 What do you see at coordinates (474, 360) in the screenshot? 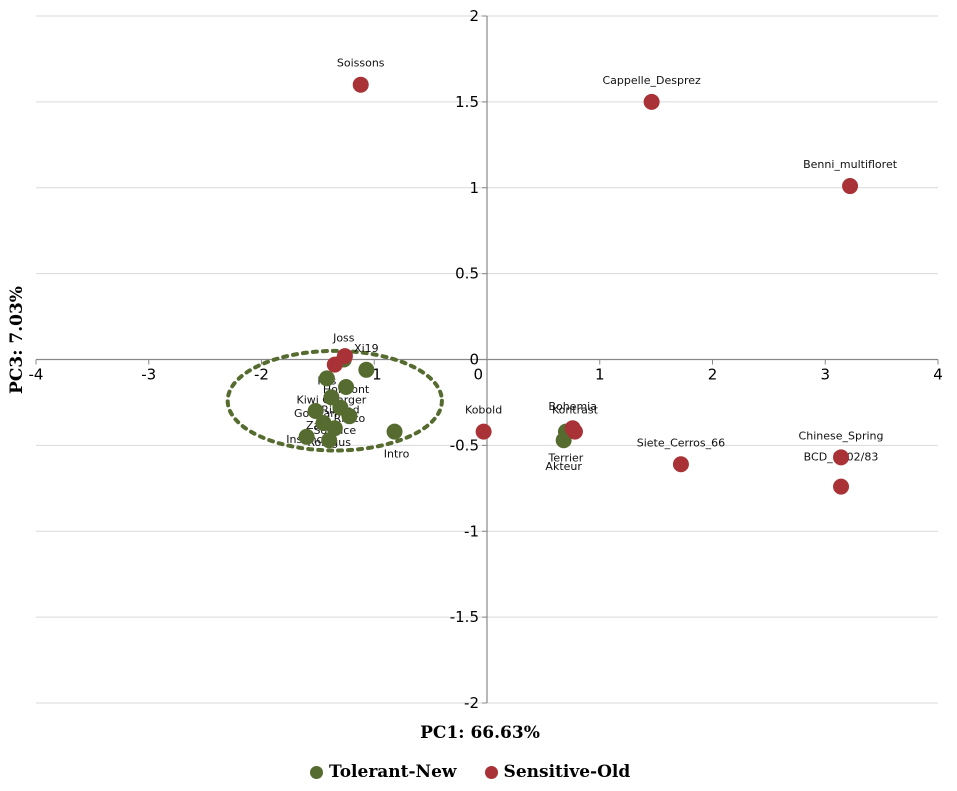
I see `y-tick-label: 0` at bounding box center [474, 360].